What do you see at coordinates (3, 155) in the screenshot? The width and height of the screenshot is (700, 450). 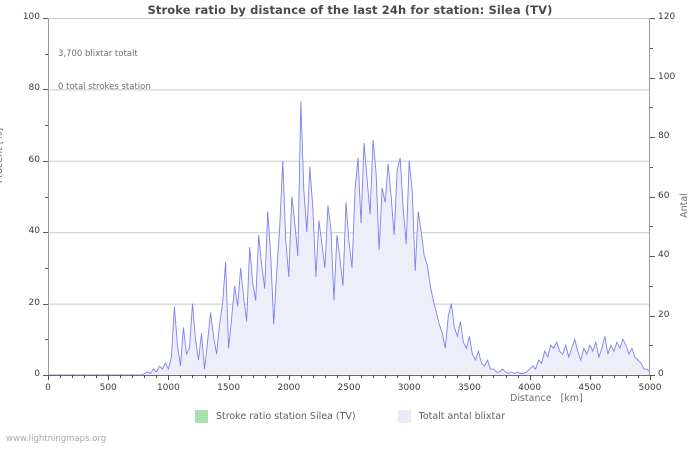 I see `y-axis-left-title: Procent [%]` at bounding box center [3, 155].